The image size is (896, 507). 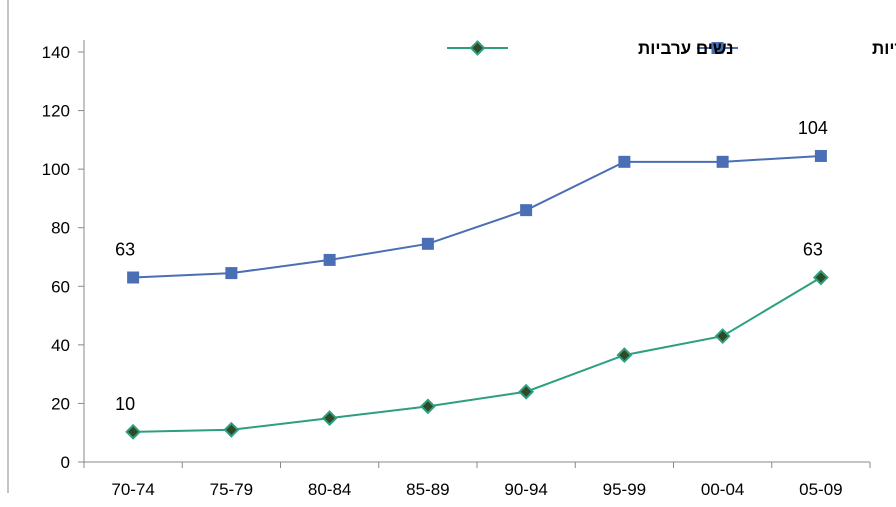 I want to click on y-tick-label: 100, so click(x=56, y=169).